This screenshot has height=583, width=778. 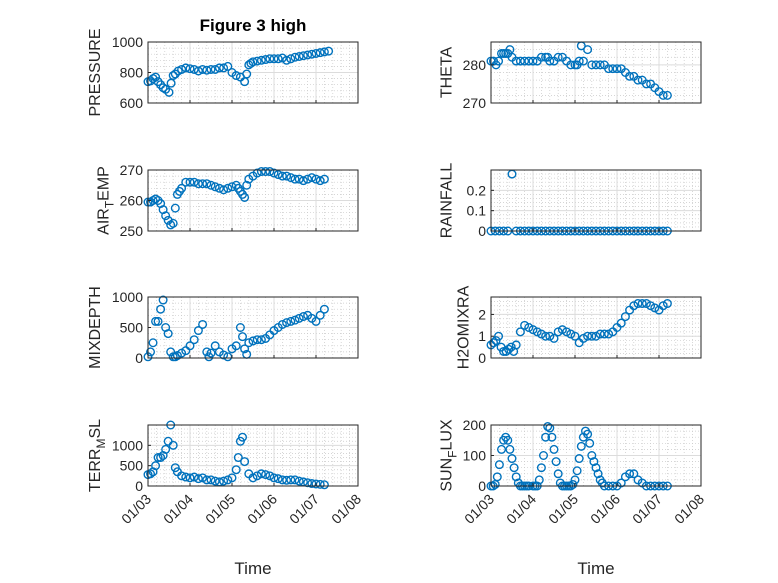 What do you see at coordinates (97, 455) in the screenshot?
I see `y-axis-label: TERRMSL` at bounding box center [97, 455].